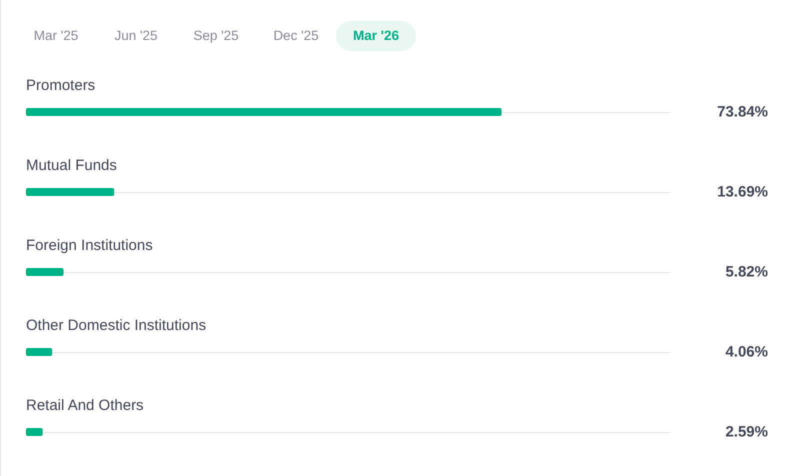 This screenshot has height=476, width=799. What do you see at coordinates (296, 35) in the screenshot?
I see `text: Dec '25` at bounding box center [296, 35].